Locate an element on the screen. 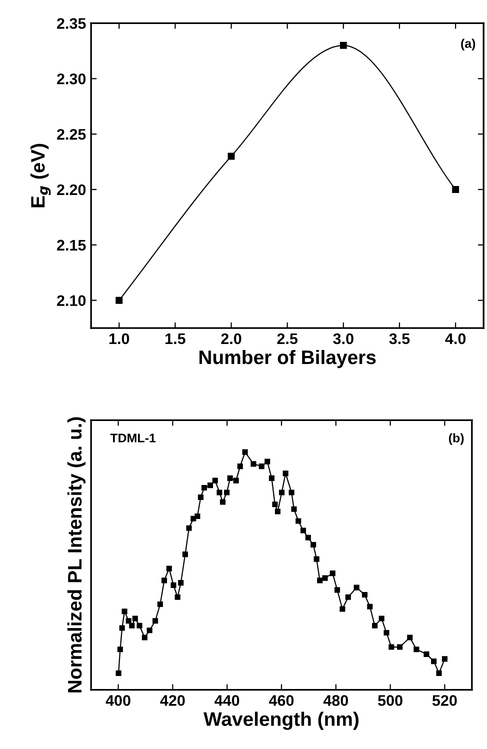 Image resolution: width=487 pixels, height=749 pixels. x-axis-title: Number of Bilayers is located at coordinates (287, 359).